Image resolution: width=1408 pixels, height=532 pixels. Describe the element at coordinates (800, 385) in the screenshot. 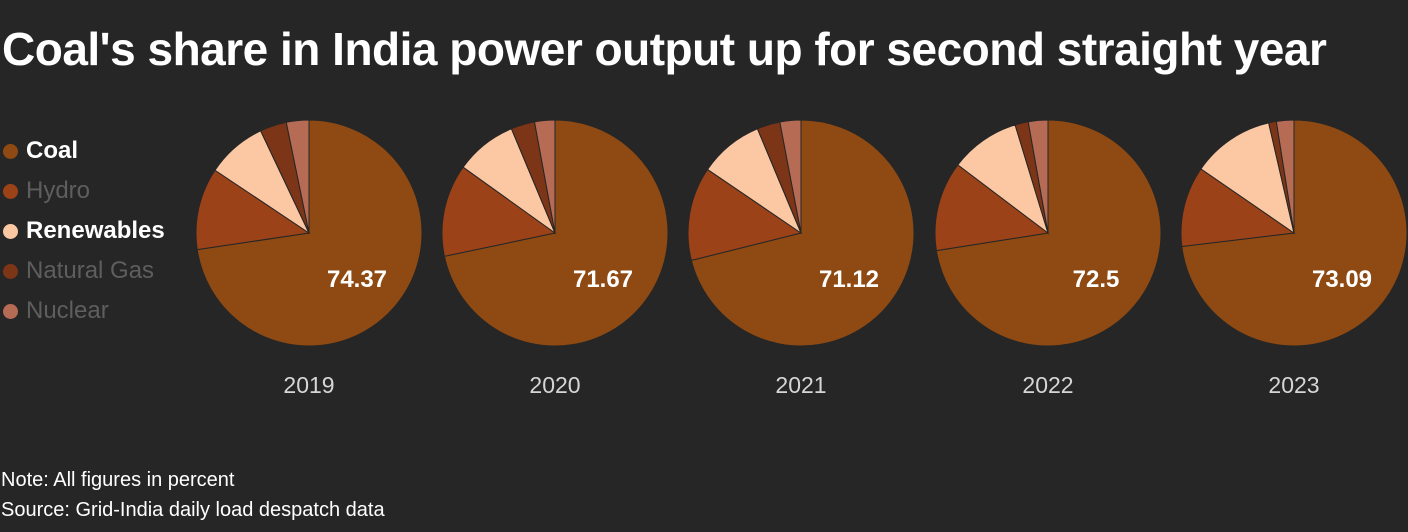

I see `year-label-2021: 2021` at that location.